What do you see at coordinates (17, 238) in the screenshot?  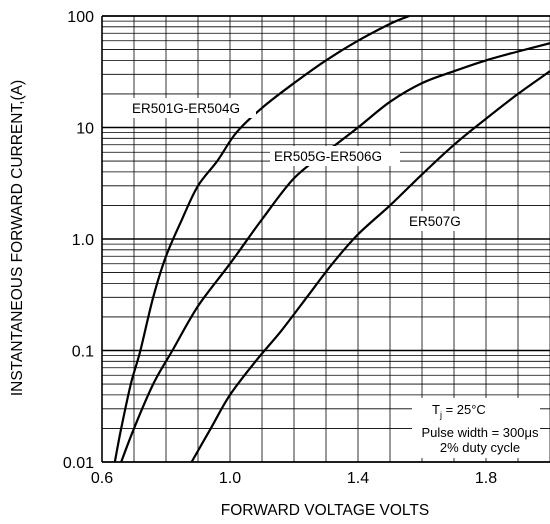 I see `y-axis-title: INSTANTANEOUS FORWARD CURRENT,(A)` at bounding box center [17, 238].